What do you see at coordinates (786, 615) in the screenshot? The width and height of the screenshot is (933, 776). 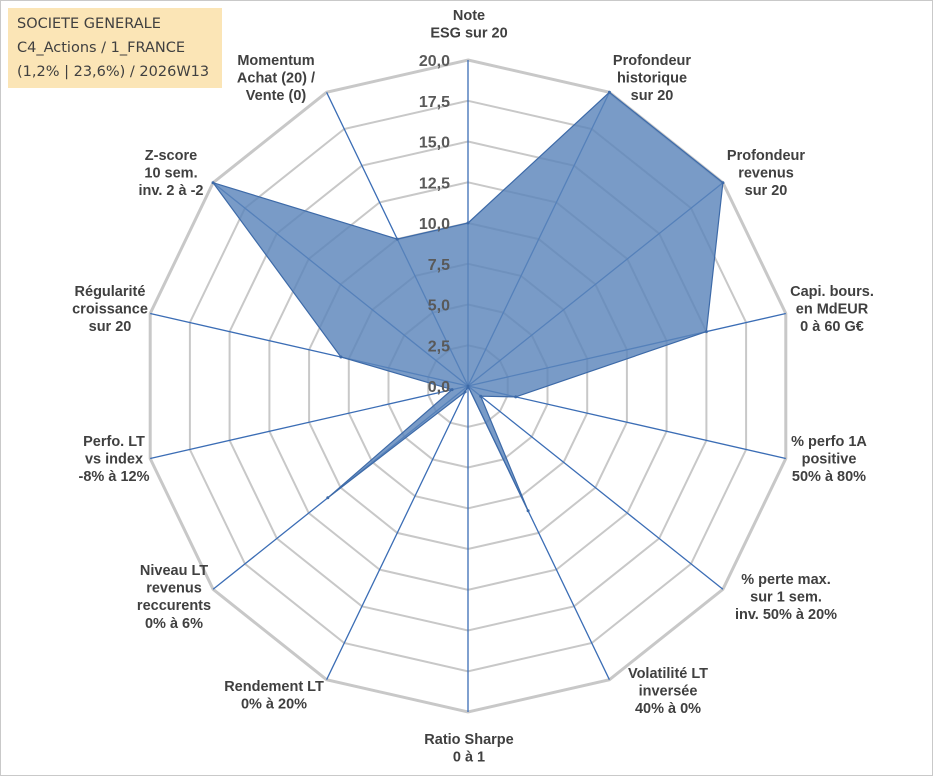 I see `axis-label-line: inv. 50% à 20%` at bounding box center [786, 615].